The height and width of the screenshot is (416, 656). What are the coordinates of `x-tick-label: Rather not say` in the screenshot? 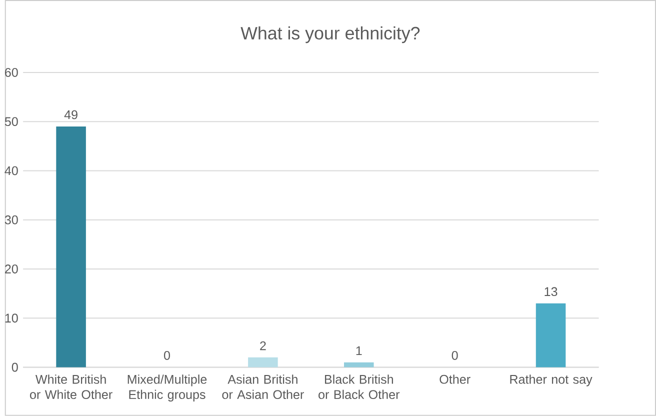 It's located at (551, 380).